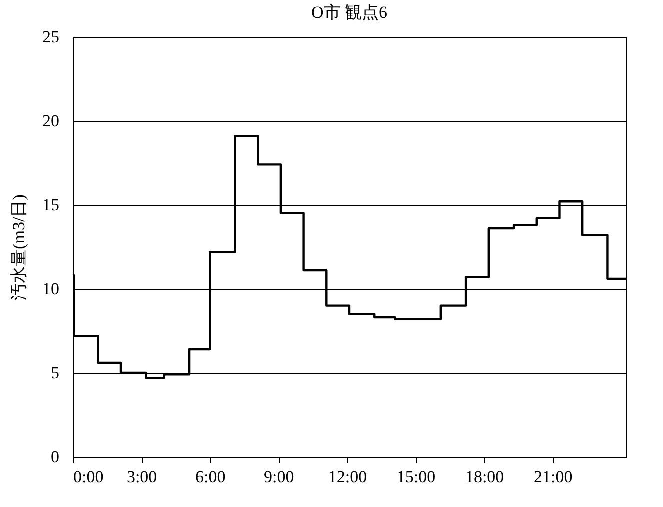  What do you see at coordinates (51, 289) in the screenshot?
I see `y-tick-label: 10` at bounding box center [51, 289].